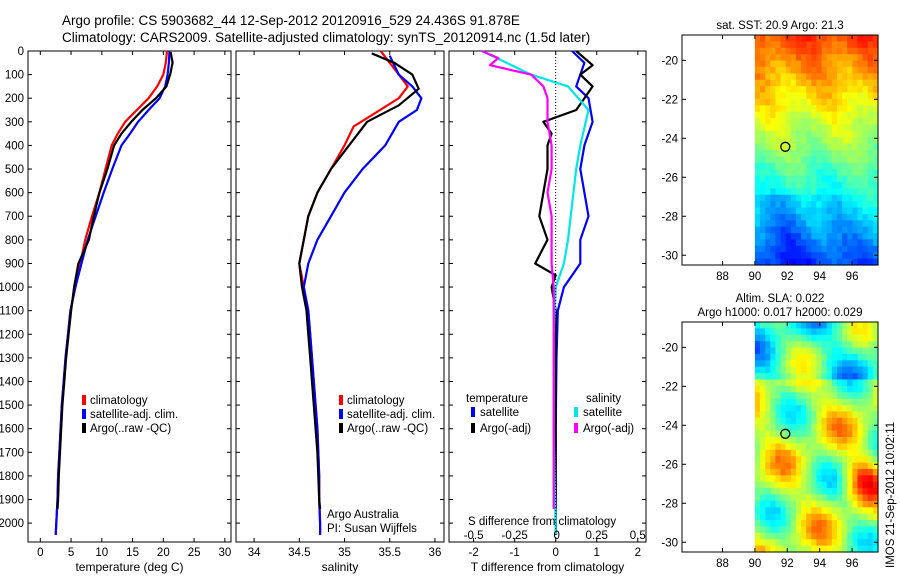 The width and height of the screenshot is (900, 580). I want to click on y-tick-label: 1200, so click(12, 335).